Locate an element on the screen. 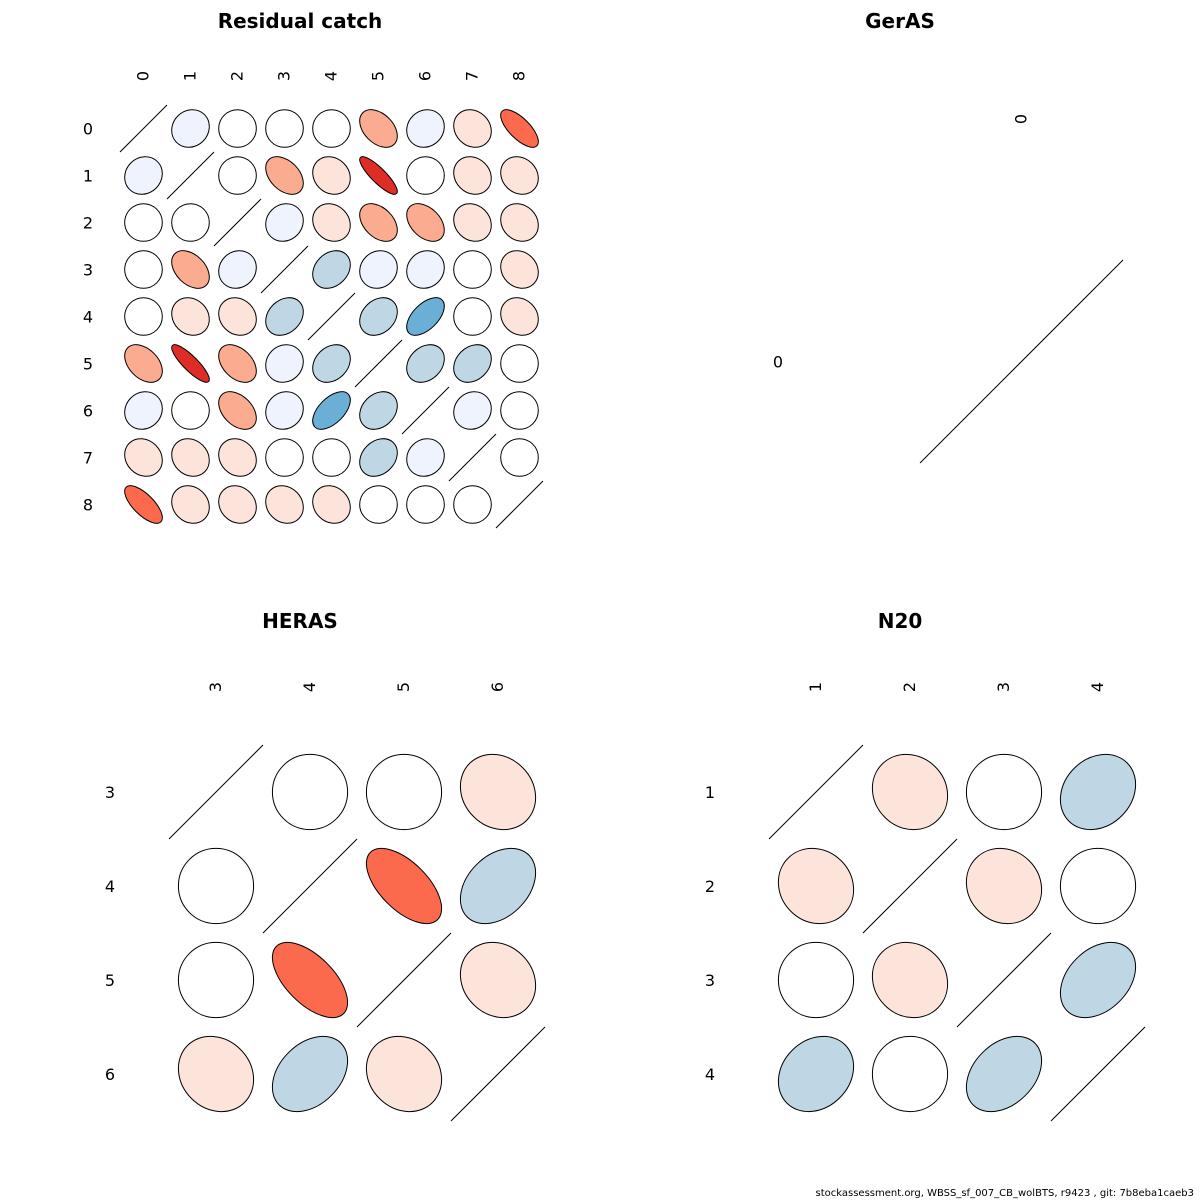 This screenshot has height=1200, width=1200. row-label: 8 is located at coordinates (88, 505).